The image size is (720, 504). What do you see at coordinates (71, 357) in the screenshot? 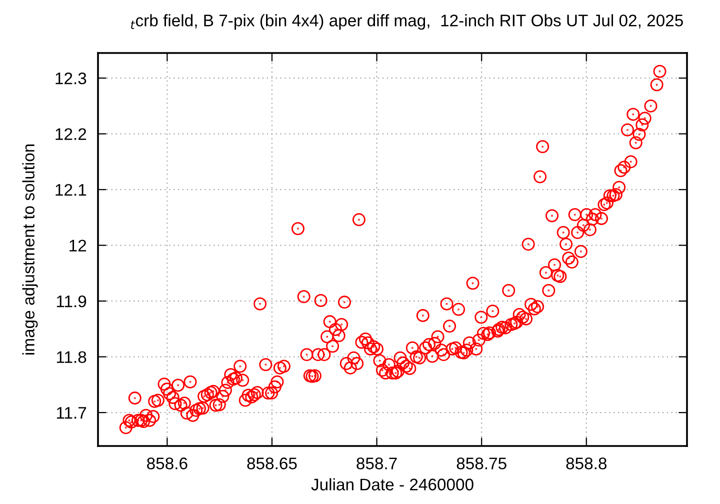
I see `y-tick-label: 11.8` at bounding box center [71, 357].